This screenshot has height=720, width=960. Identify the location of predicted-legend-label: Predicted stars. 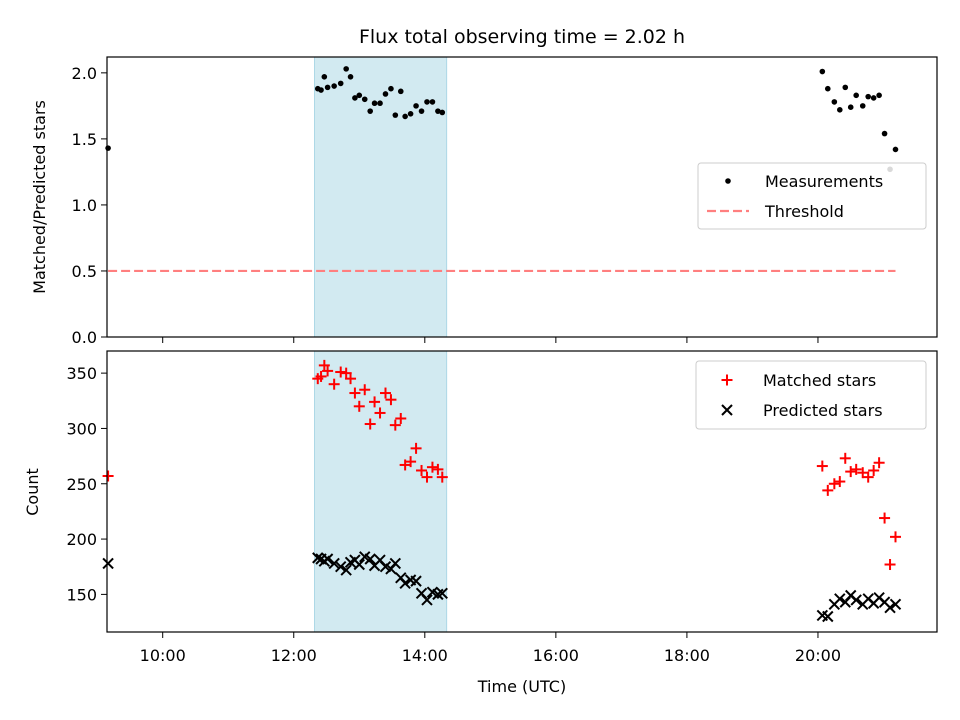
(823, 410).